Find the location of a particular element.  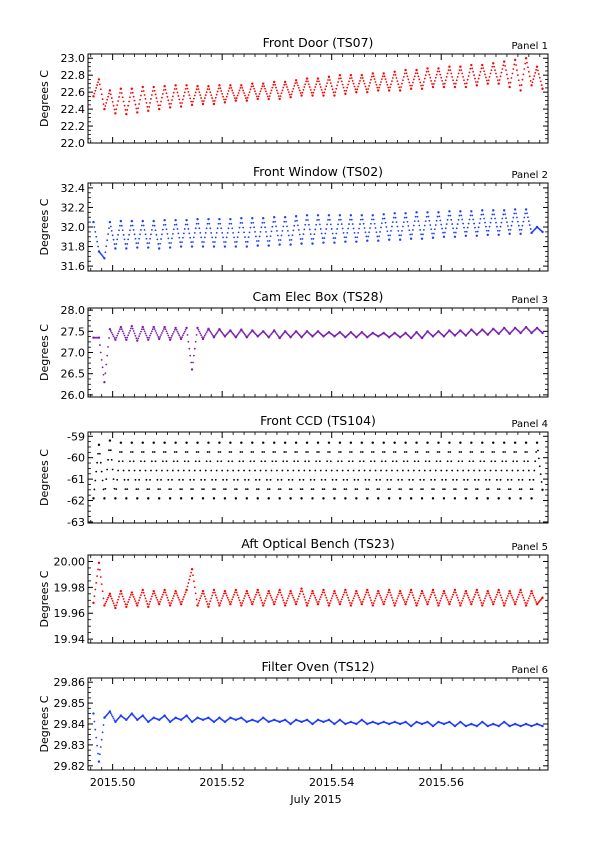

x-tick-labels: 2015.50 2015.52 2015.54 2015.56 is located at coordinates (277, 782).